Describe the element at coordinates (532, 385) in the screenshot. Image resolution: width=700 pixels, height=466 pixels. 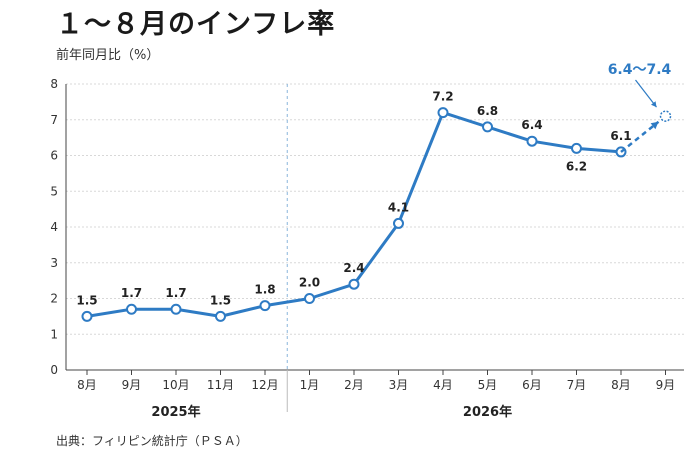
I see `x-tick-label: 6月` at that location.